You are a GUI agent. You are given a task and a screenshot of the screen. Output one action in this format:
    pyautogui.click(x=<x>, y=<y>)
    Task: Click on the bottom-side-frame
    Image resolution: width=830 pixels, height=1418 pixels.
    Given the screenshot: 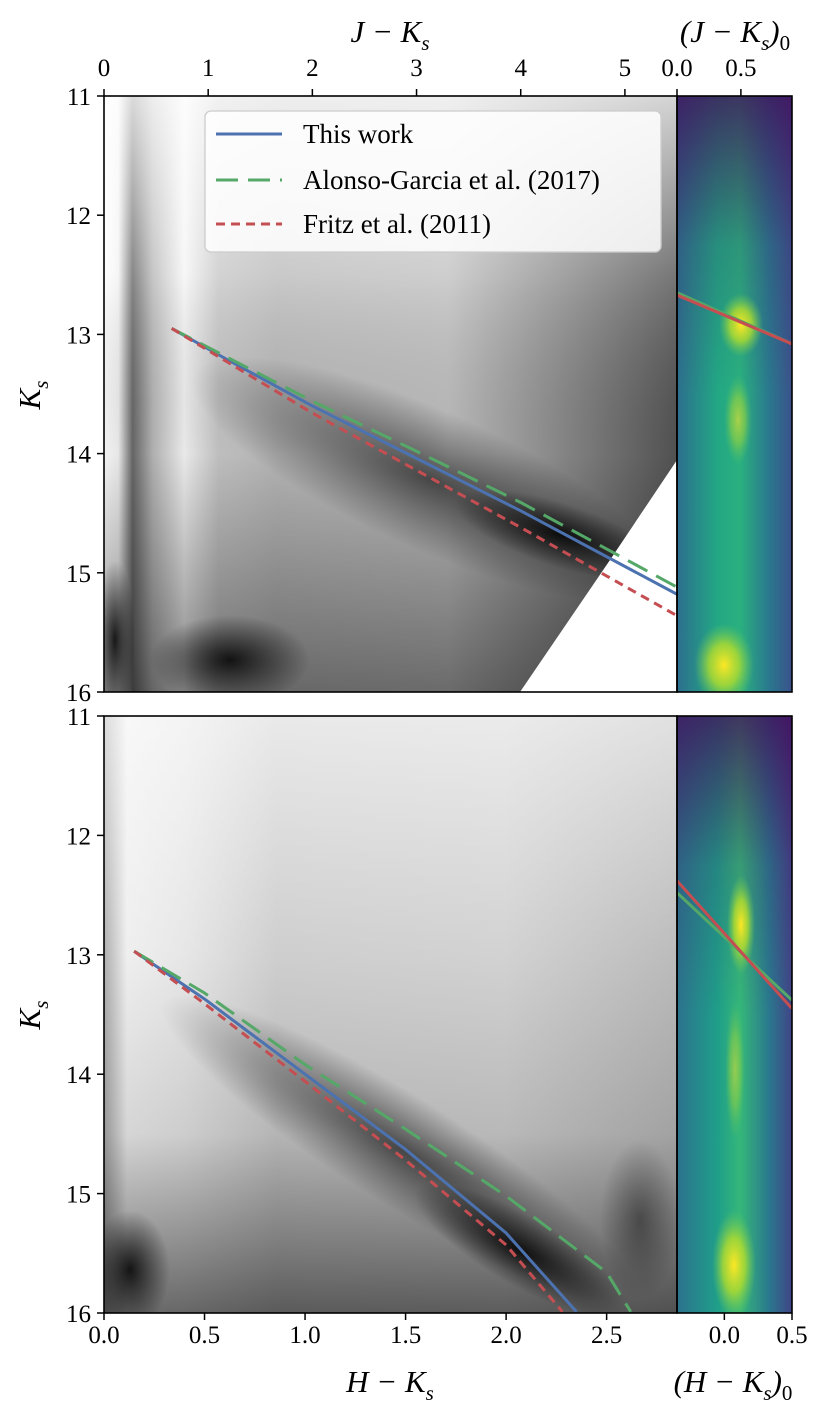 What is the action you would take?
    pyautogui.click(x=734, y=1014)
    